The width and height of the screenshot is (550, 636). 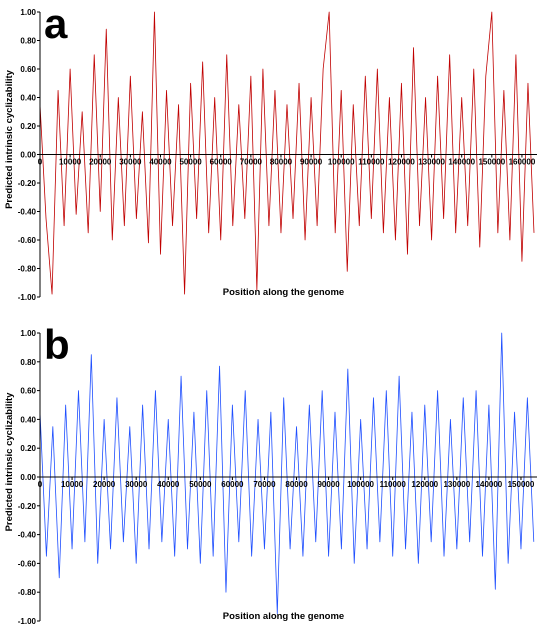 What do you see at coordinates (56, 23) in the screenshot?
I see `panel-label: a` at bounding box center [56, 23].